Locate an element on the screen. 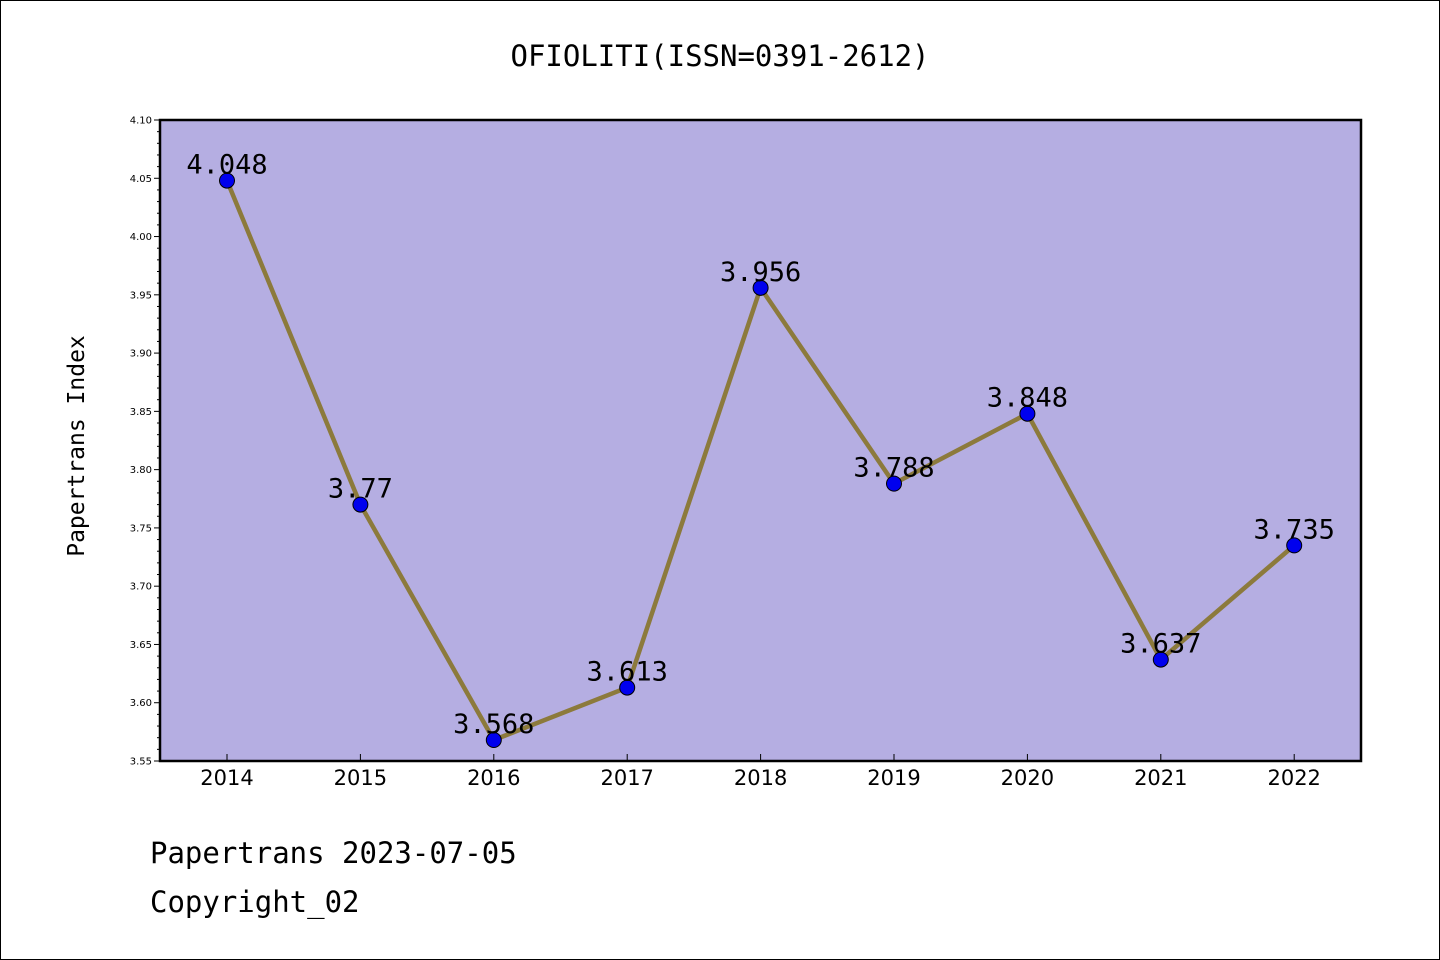 This screenshot has width=1440, height=960. data-label-2022: 3.735 is located at coordinates (1294, 529).